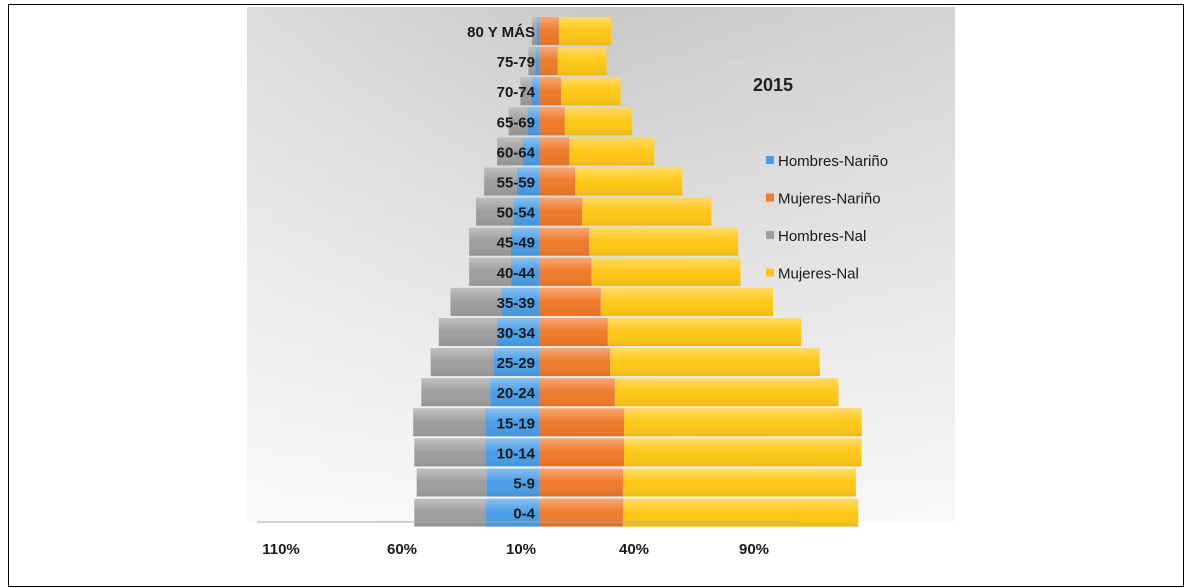 Image resolution: width=1186 pixels, height=588 pixels. I want to click on chart-title: 2015, so click(773, 85).